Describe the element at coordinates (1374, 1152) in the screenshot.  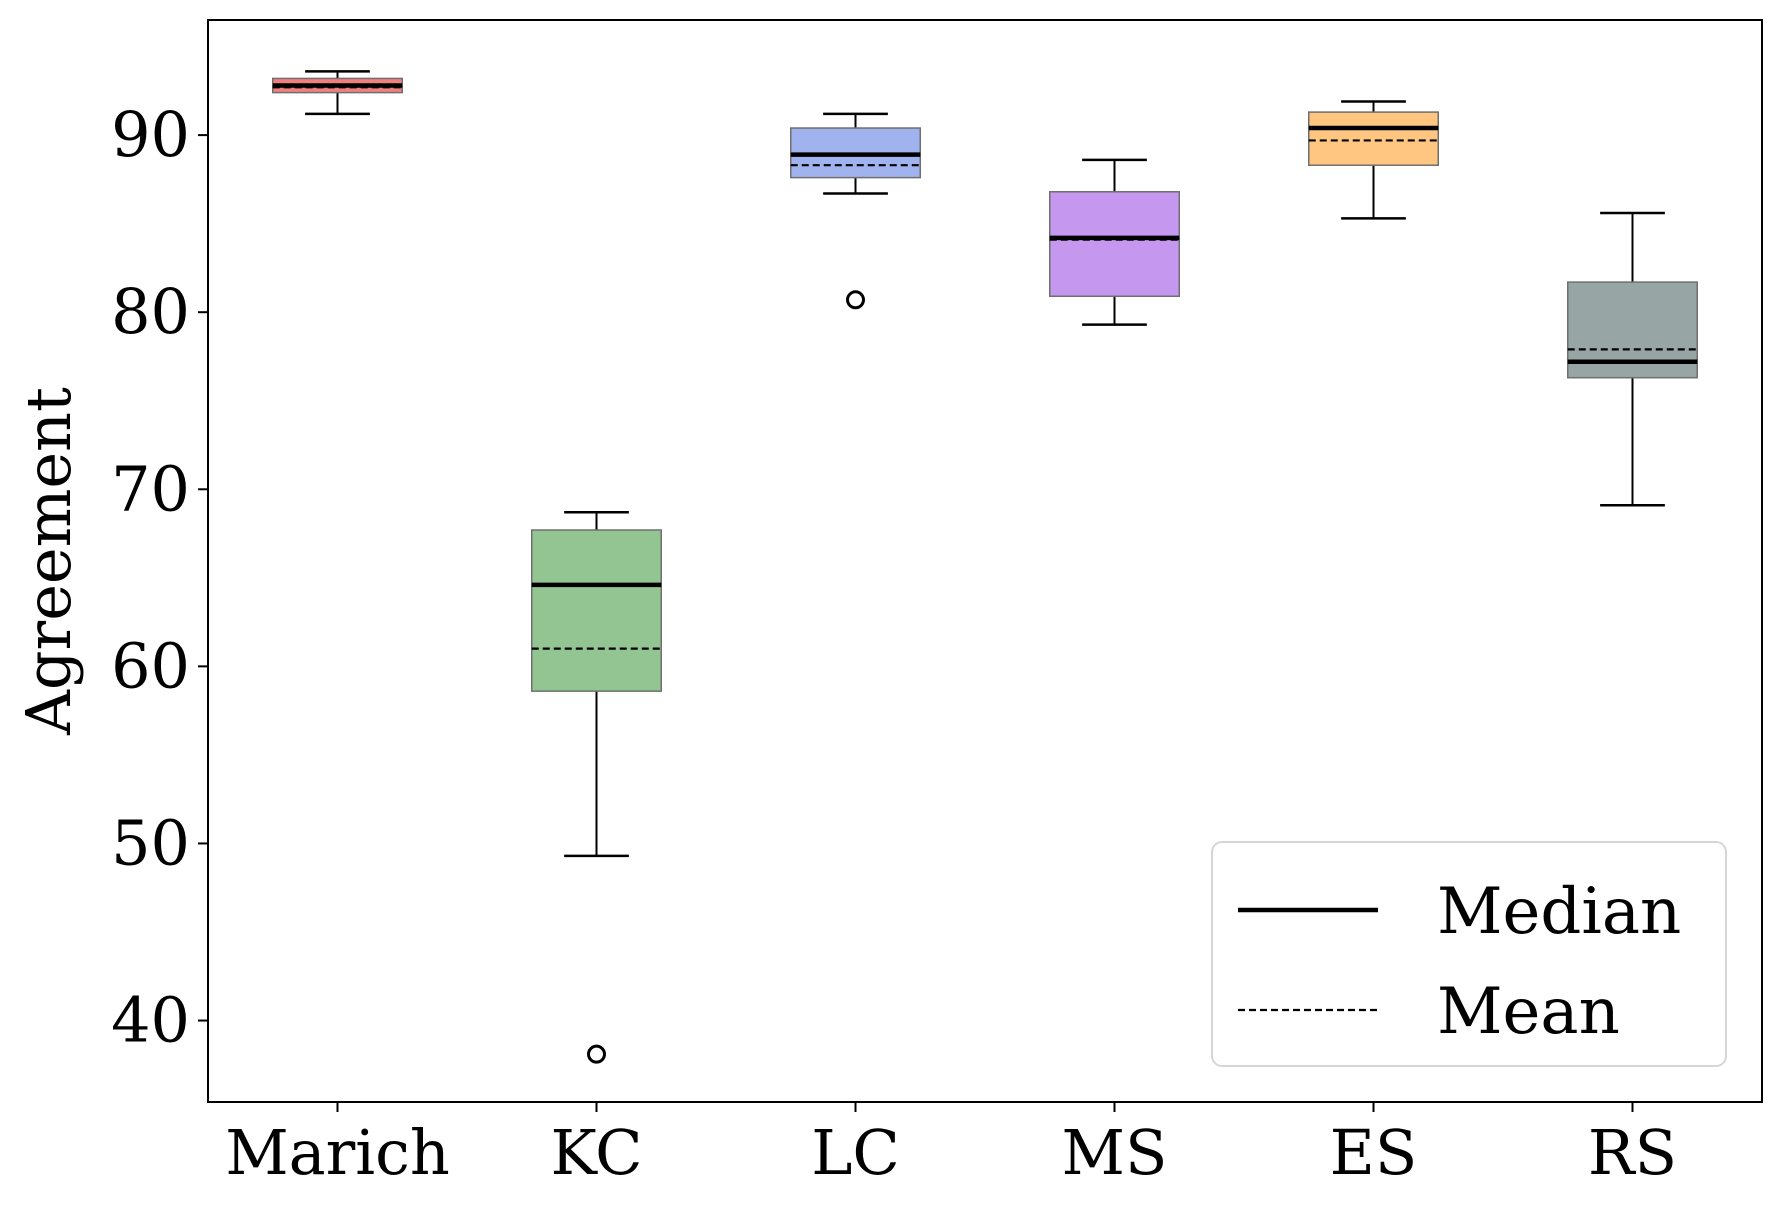
I see `x-tick-label: ES` at that location.